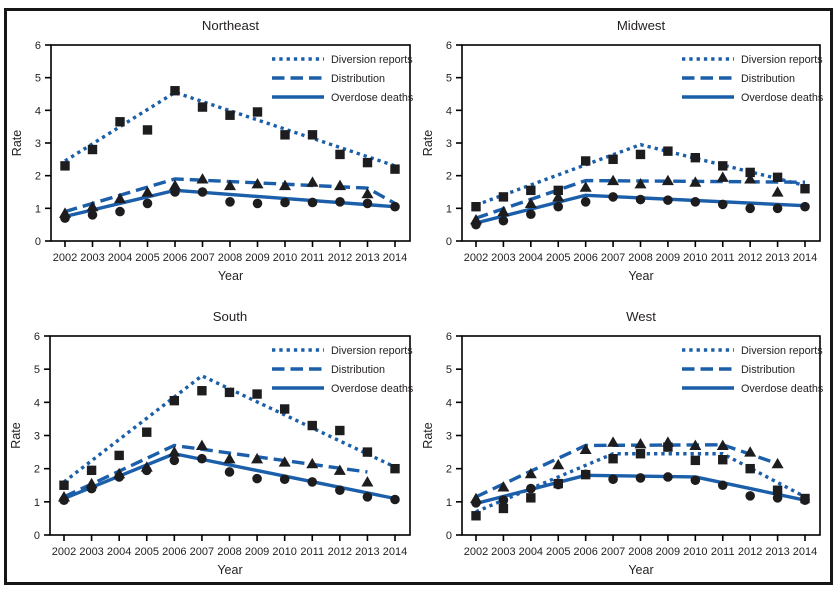  Describe the element at coordinates (367, 258) in the screenshot. I see `x-tick-label: 2013` at that location.